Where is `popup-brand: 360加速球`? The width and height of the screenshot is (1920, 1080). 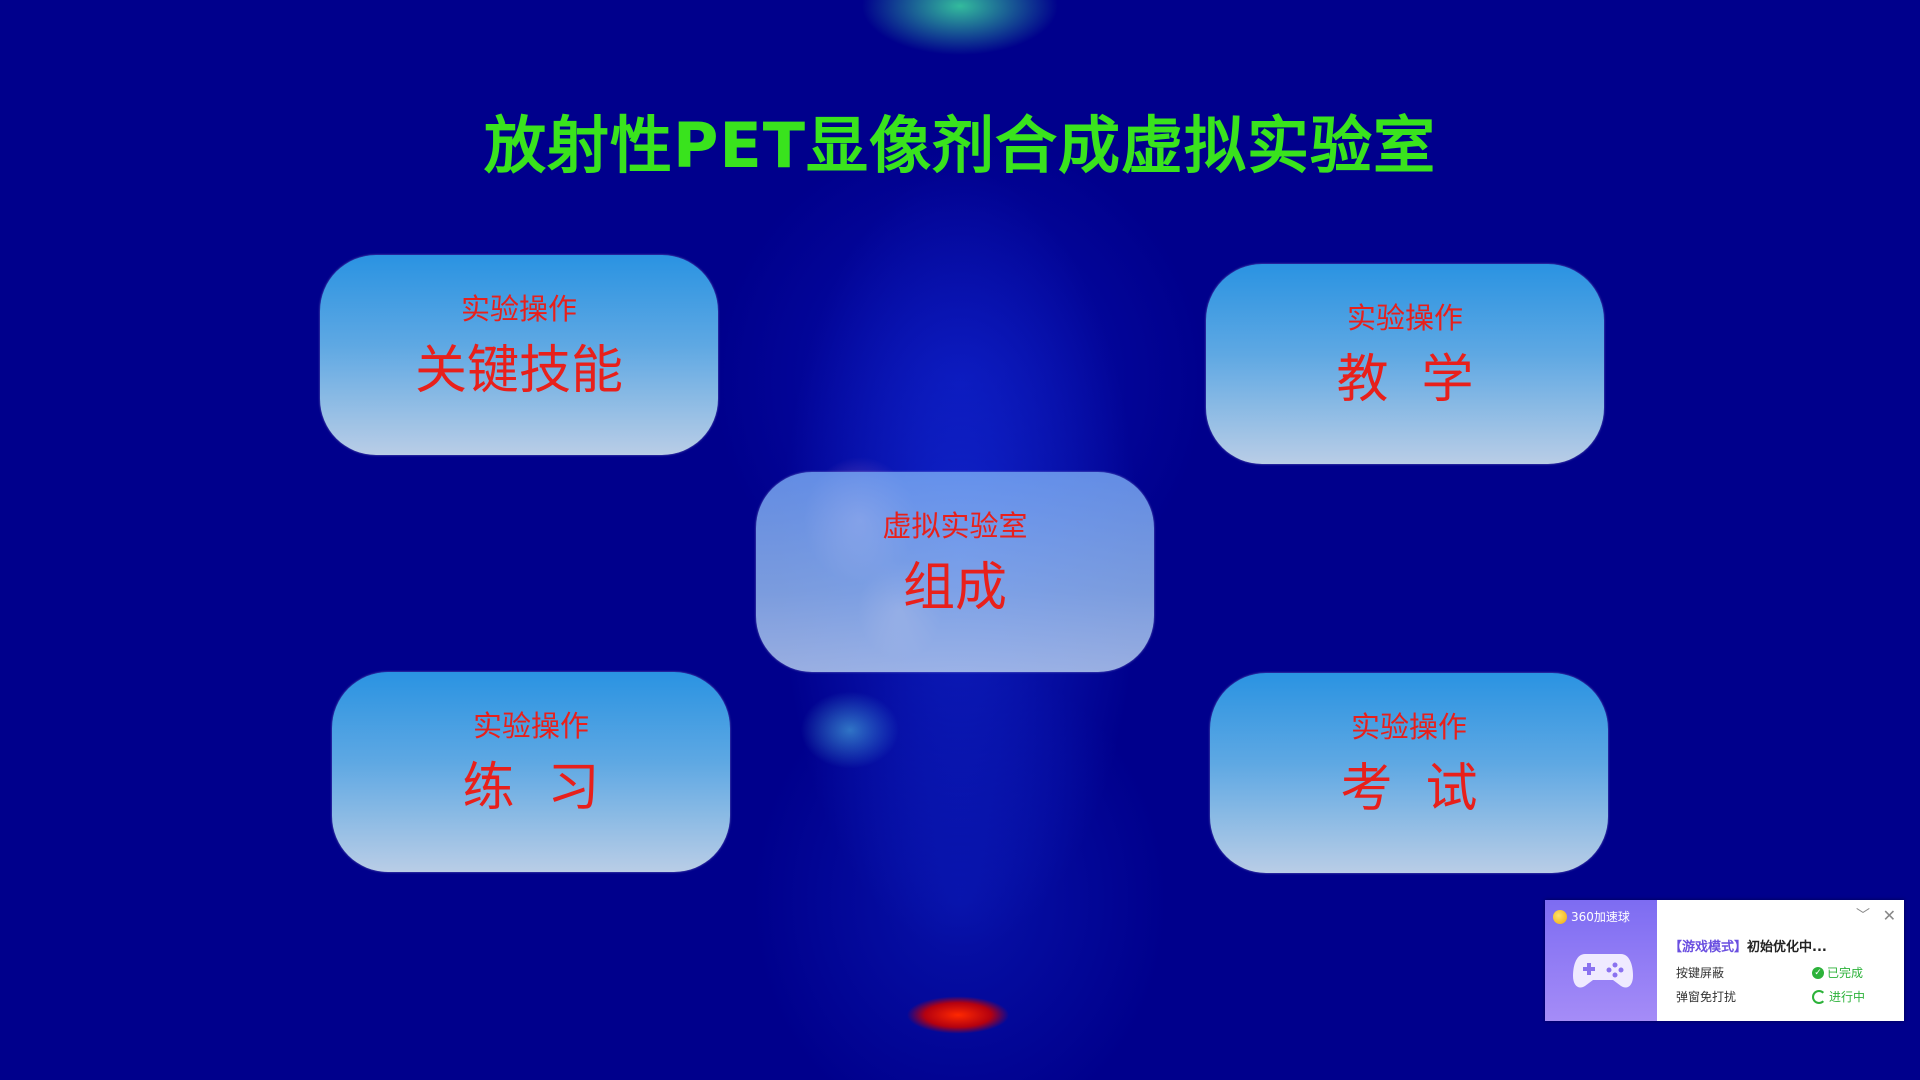 popup-brand: 360加速球 is located at coordinates (1591, 916).